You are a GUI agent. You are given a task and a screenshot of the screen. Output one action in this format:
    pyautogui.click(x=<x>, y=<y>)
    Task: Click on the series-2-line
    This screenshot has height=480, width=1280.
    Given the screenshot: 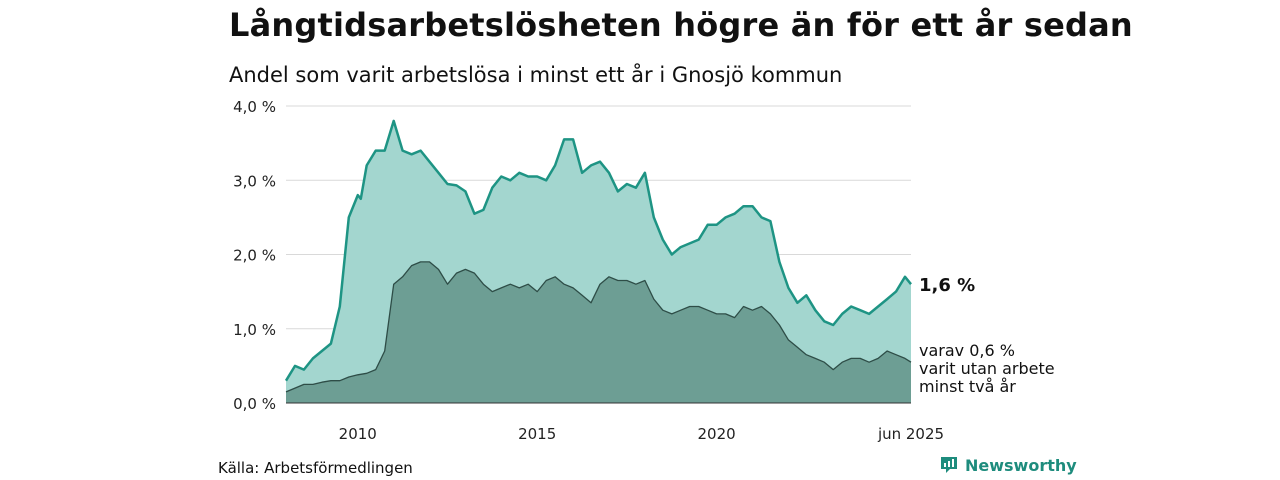 What is the action you would take?
    pyautogui.click(x=598, y=327)
    